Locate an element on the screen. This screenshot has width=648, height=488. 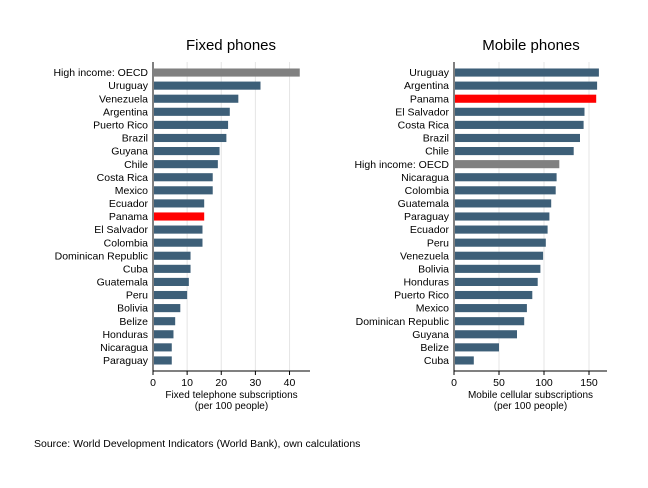
bar-fixed-guyana is located at coordinates (187, 151).